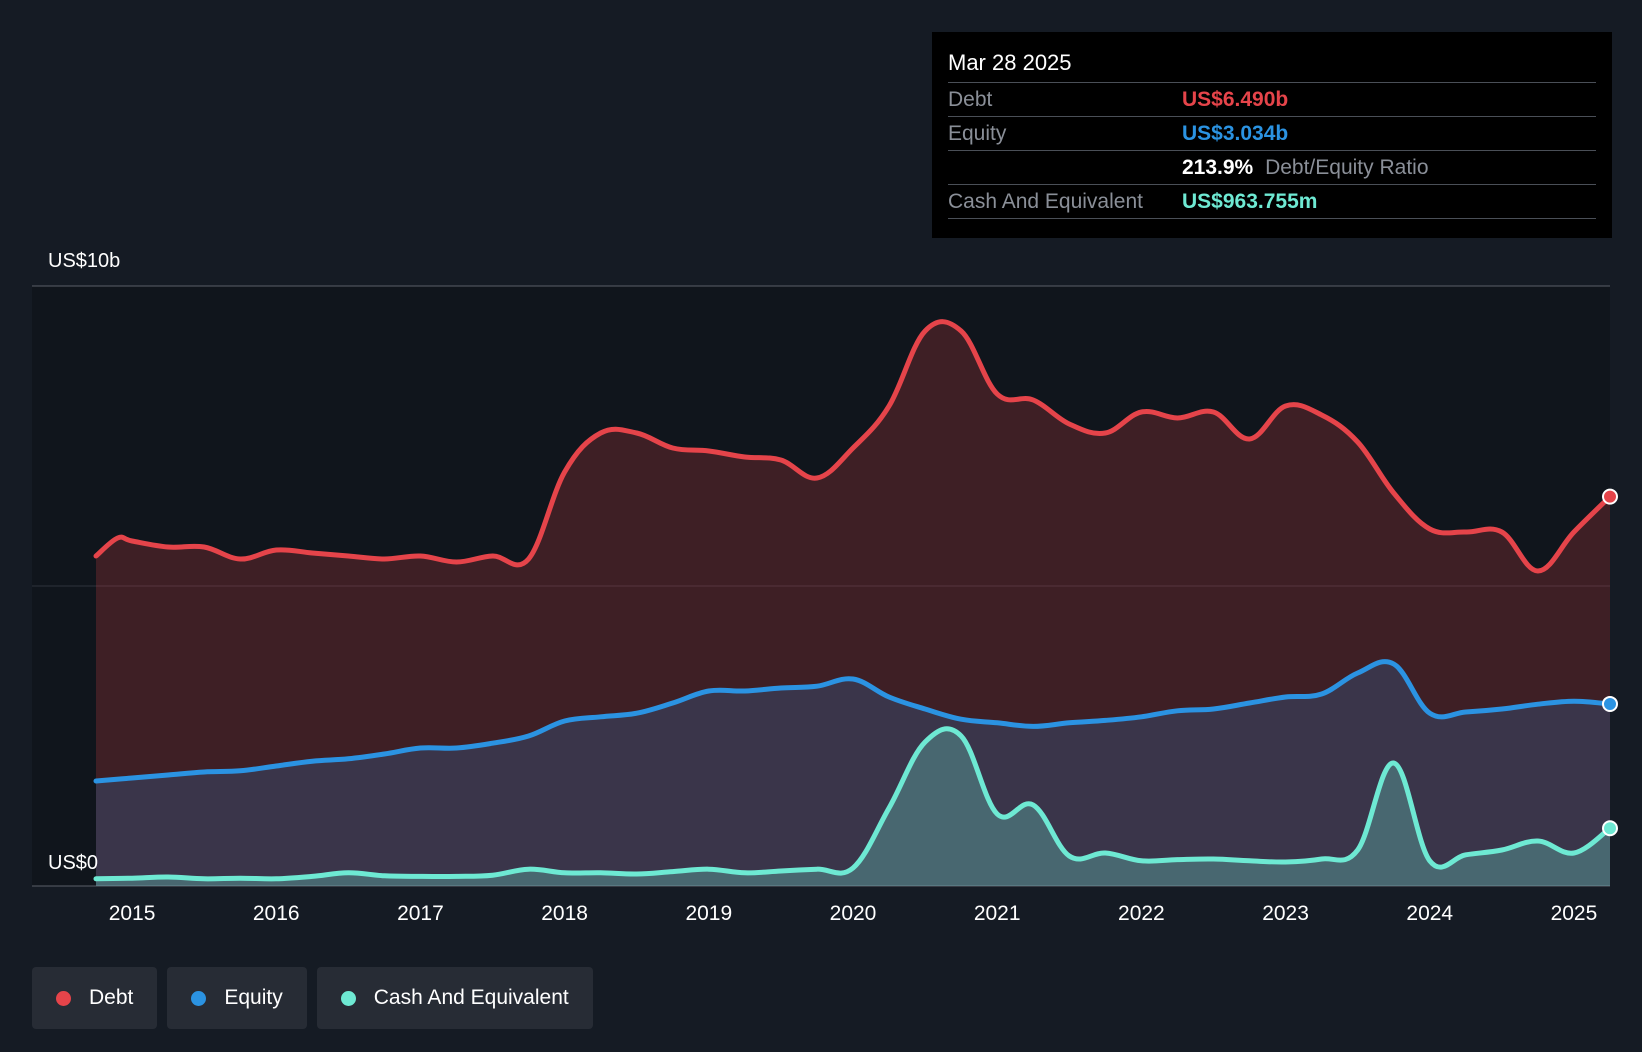 The width and height of the screenshot is (1642, 1052). Describe the element at coordinates (1235, 133) in the screenshot. I see `tooltip-equity-value: US$3.034b` at that location.